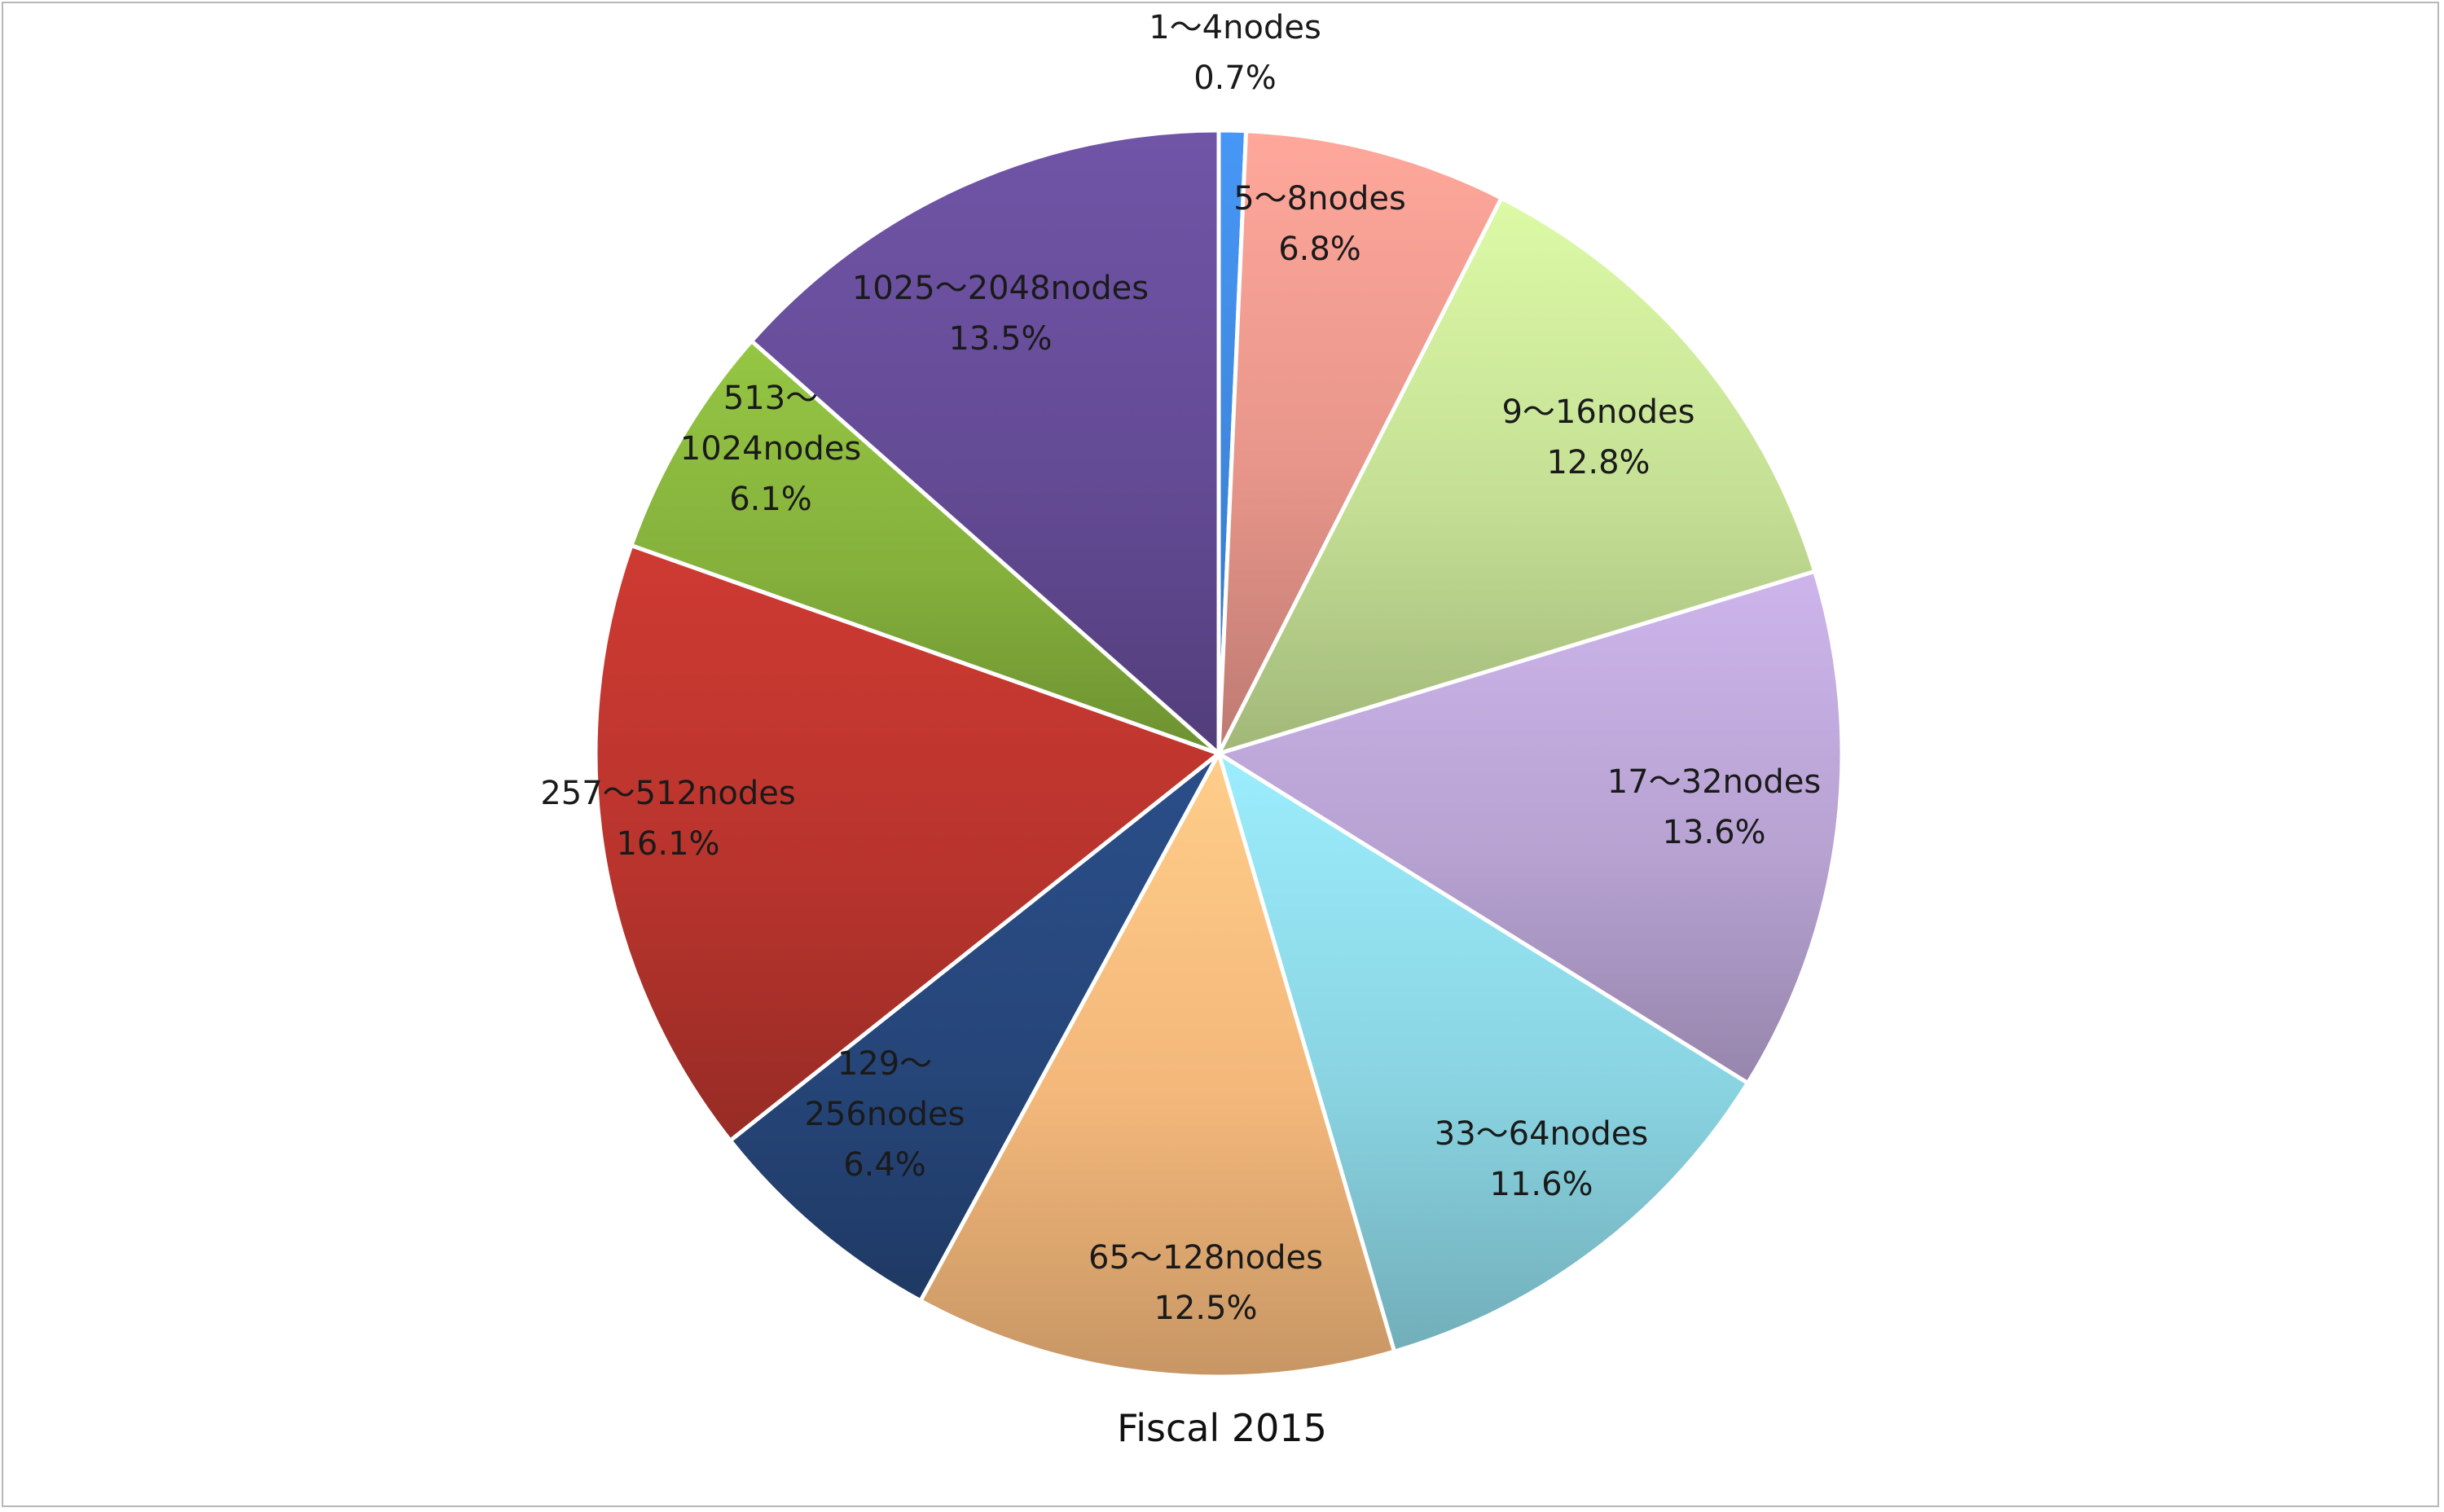 The width and height of the screenshot is (2444, 1512). What do you see at coordinates (1541, 1134) in the screenshot?
I see `slice-label-line: 33～64nodes` at bounding box center [1541, 1134].